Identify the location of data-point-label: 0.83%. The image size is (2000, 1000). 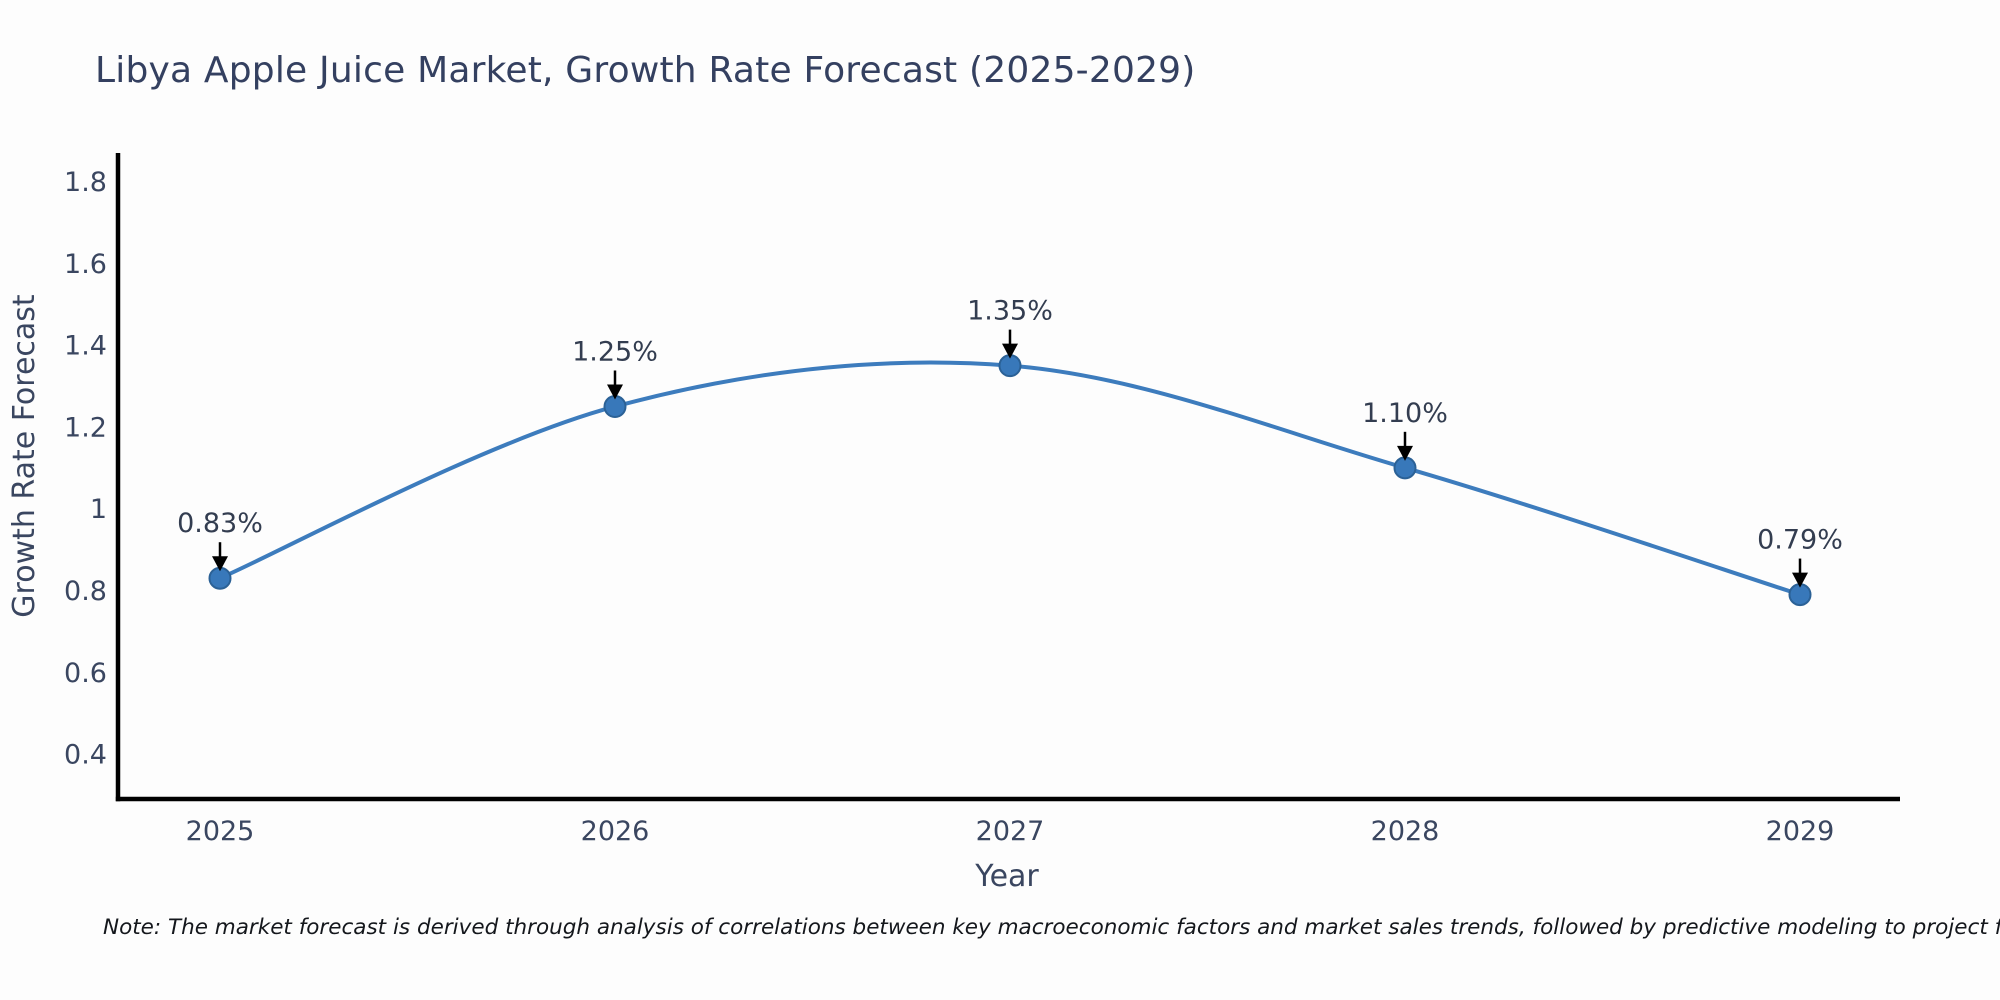
(220, 523).